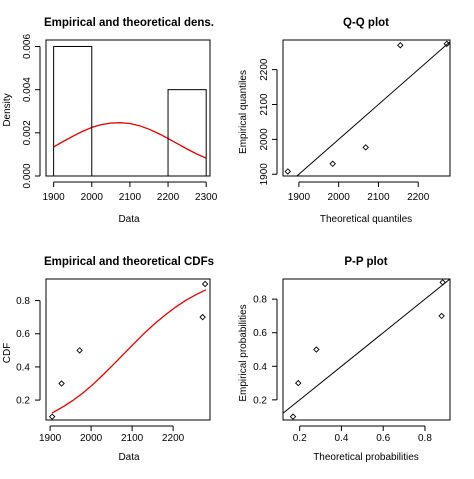 The height and width of the screenshot is (479, 474). What do you see at coordinates (27, 132) in the screenshot?
I see `y-tick-label: 0.002` at bounding box center [27, 132].